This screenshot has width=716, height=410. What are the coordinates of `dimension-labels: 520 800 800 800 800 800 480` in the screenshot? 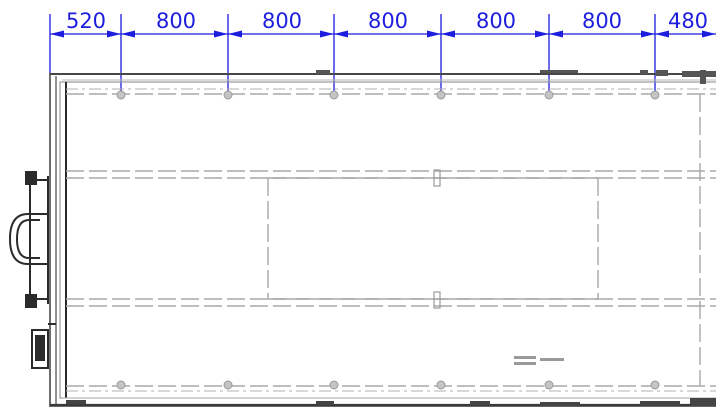 It's located at (387, 21).